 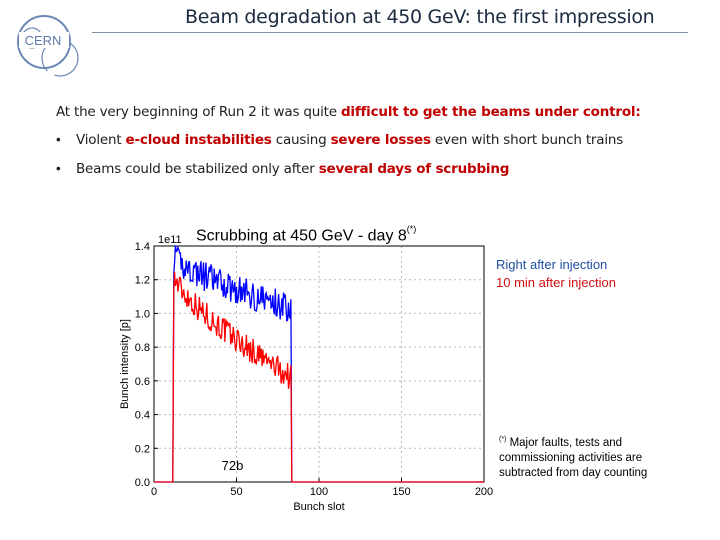 I want to click on footnote-sup: (*), so click(x=503, y=439).